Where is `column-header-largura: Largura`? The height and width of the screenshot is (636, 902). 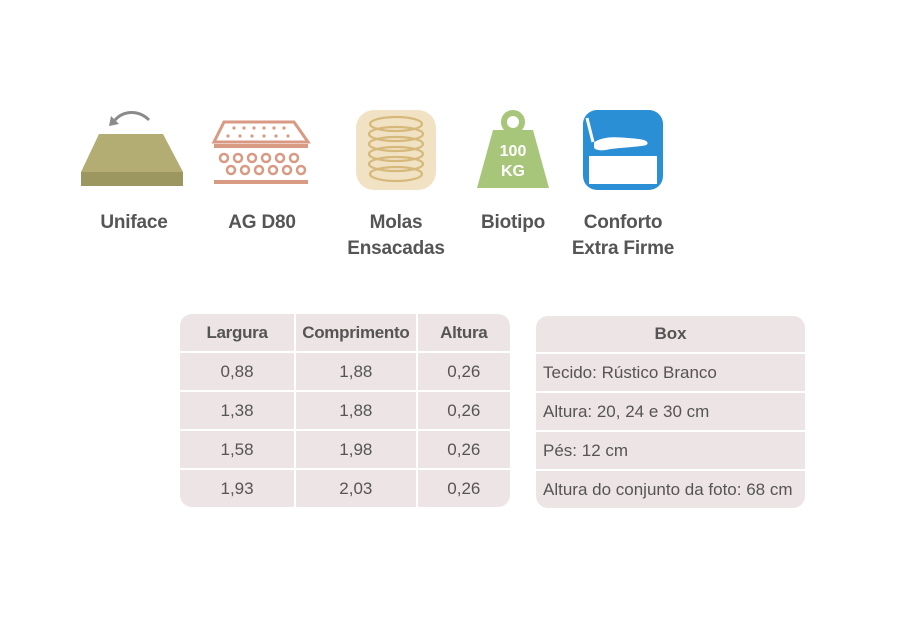
column-header-largura: Largura is located at coordinates (238, 333).